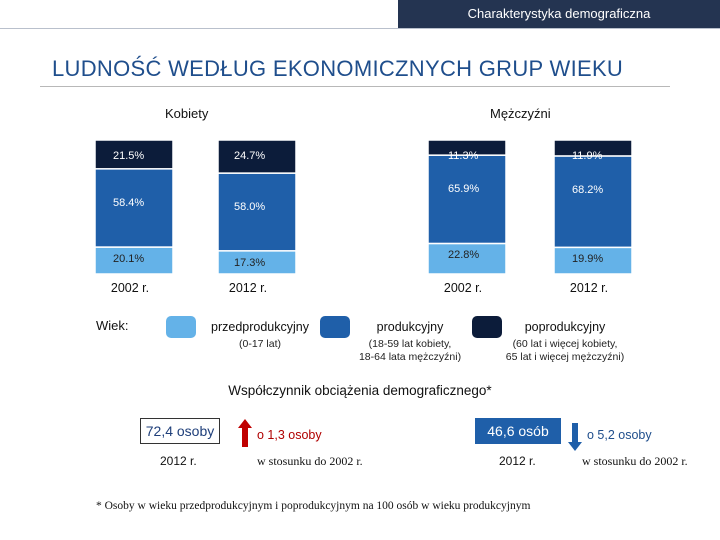 The image size is (720, 540). I want to click on bar-men-2012-post, so click(593, 148).